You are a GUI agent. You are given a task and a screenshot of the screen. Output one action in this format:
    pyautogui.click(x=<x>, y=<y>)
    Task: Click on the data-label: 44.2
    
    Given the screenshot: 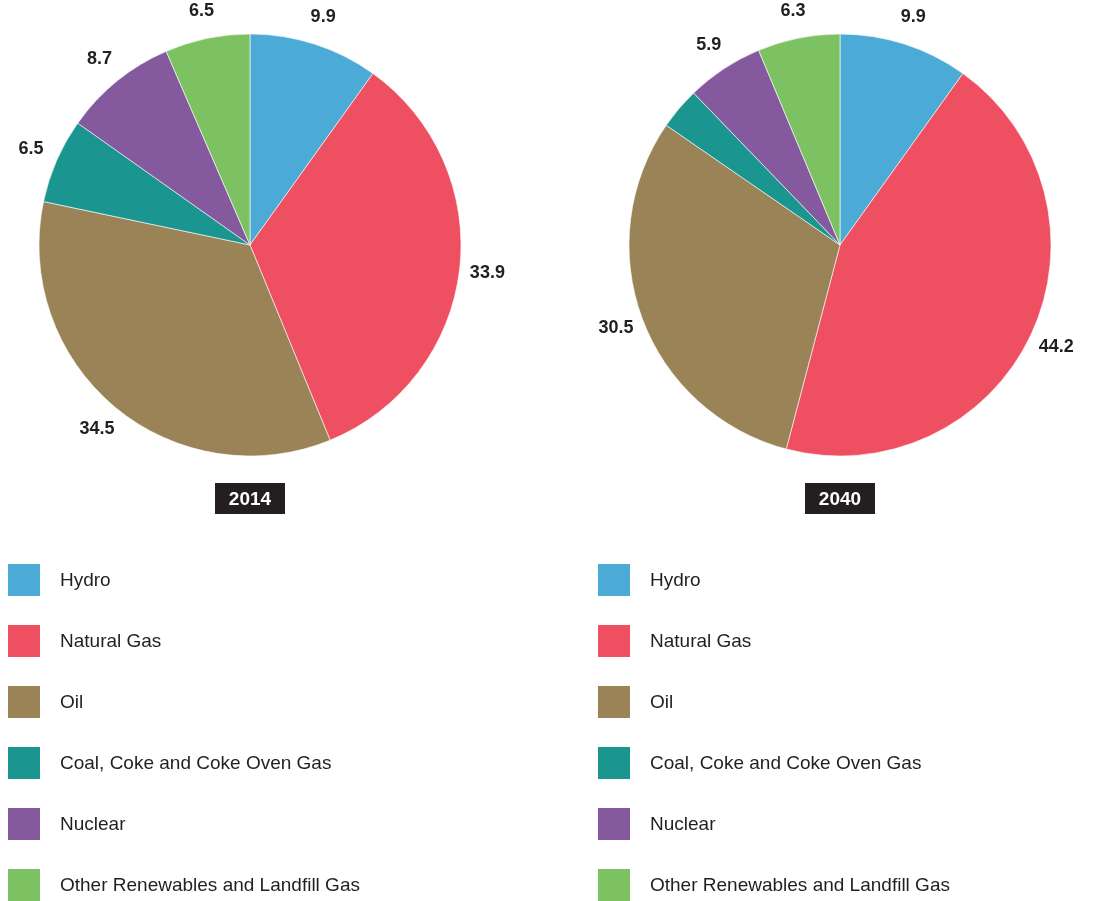 What is the action you would take?
    pyautogui.click(x=1056, y=345)
    